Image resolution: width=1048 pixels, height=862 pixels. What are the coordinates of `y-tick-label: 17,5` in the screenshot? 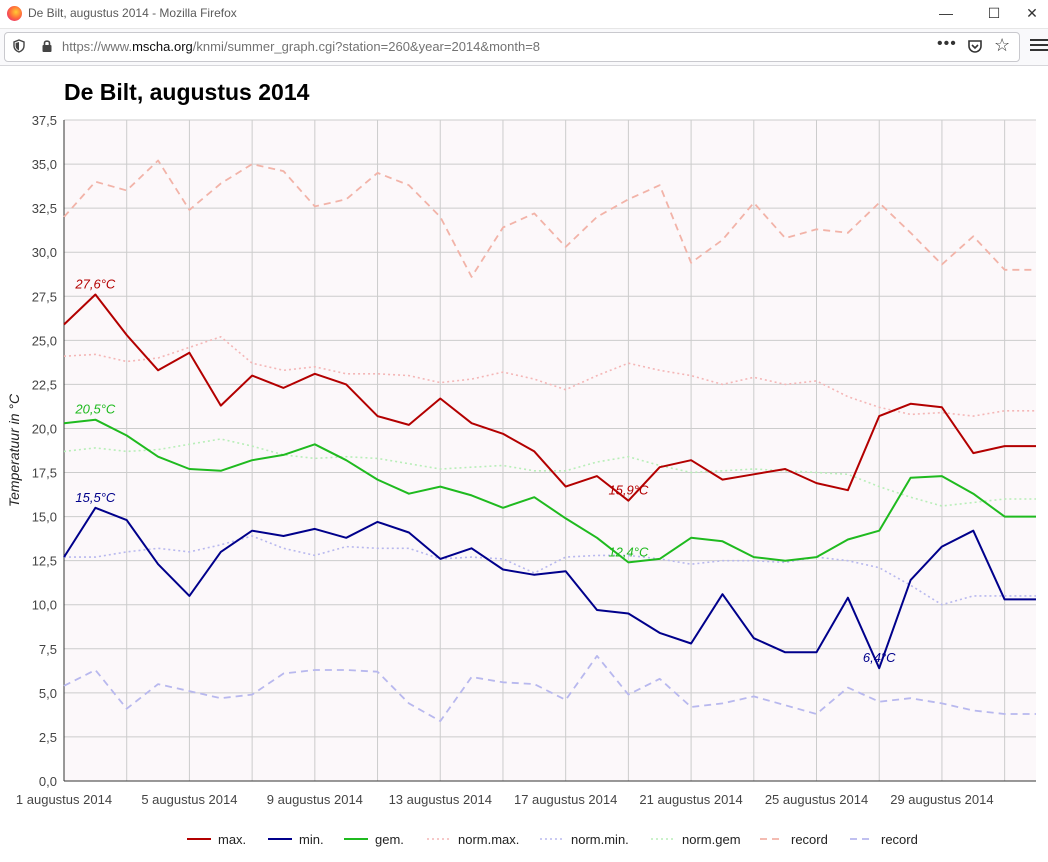 It's located at (44, 473).